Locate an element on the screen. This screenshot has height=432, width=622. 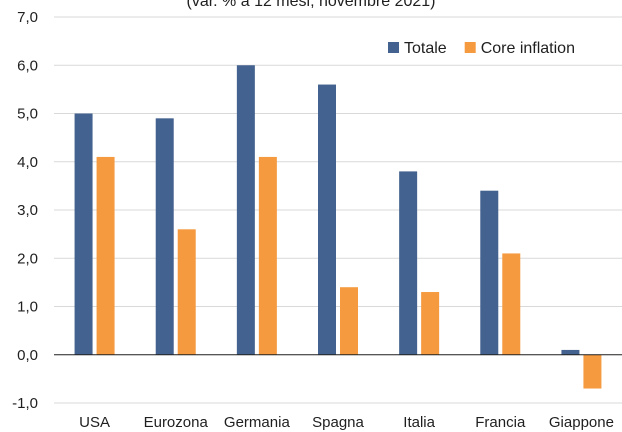
y-tick-label: 3,0 is located at coordinates (27, 210).